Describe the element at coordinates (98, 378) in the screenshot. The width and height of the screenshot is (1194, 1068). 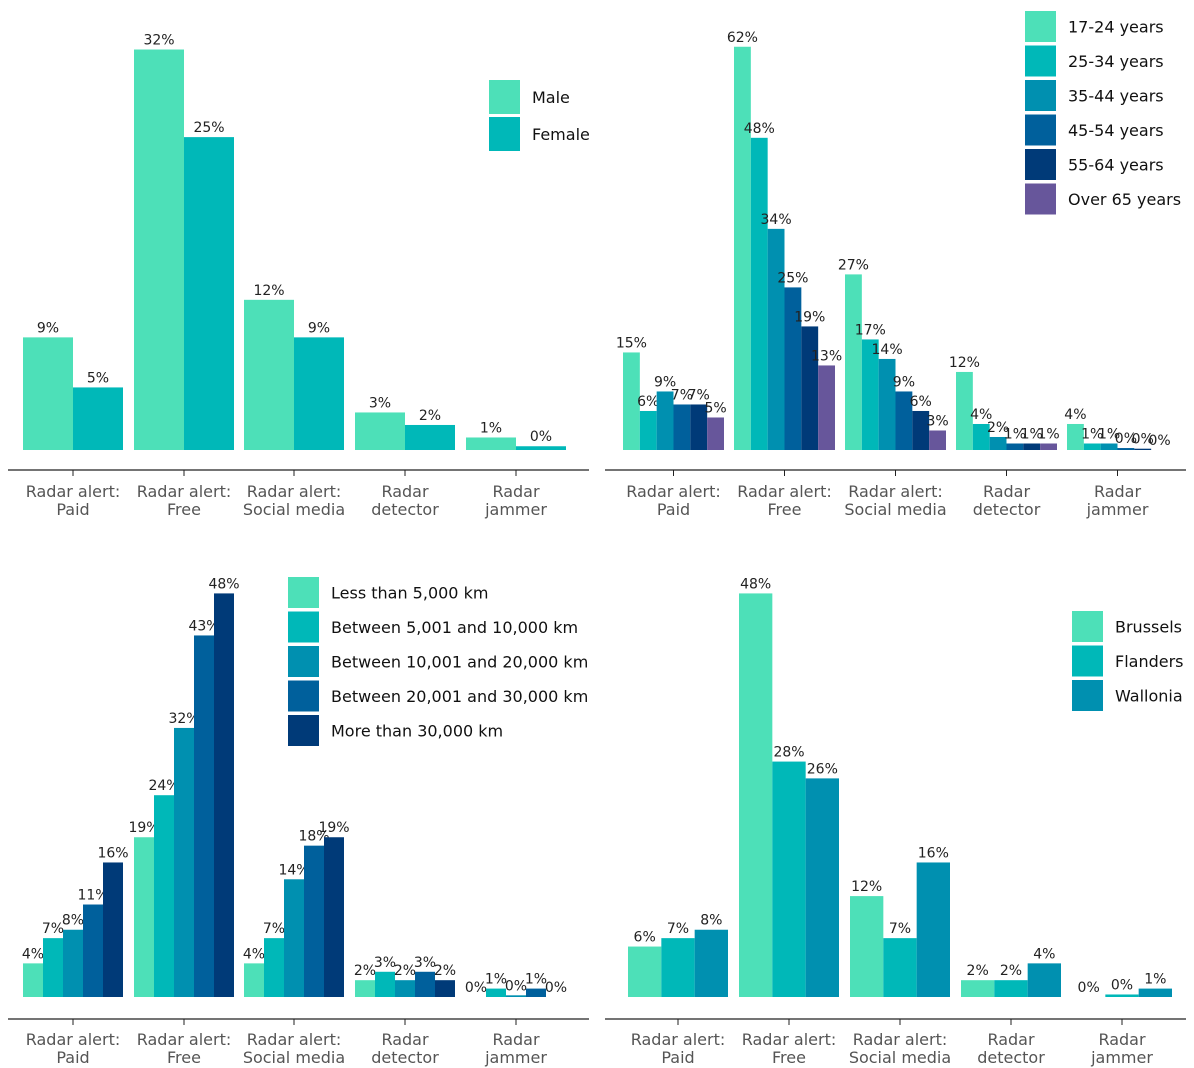
I see `data-label: 5%` at that location.